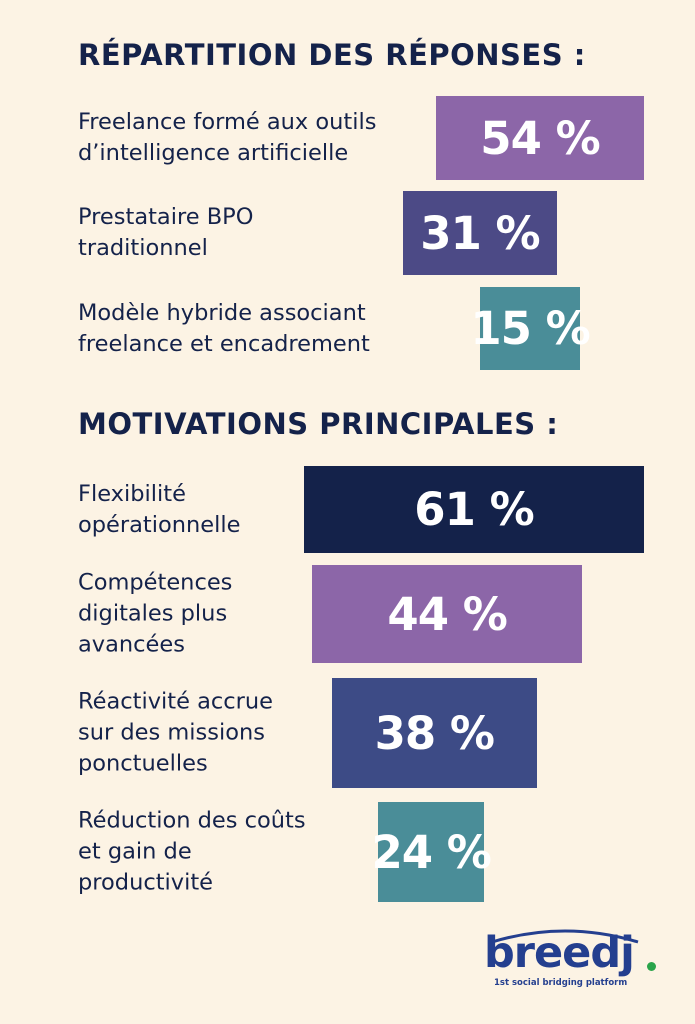  I want to click on chart-2-category-label: Compétences digitales plus avancées, so click(155, 613).